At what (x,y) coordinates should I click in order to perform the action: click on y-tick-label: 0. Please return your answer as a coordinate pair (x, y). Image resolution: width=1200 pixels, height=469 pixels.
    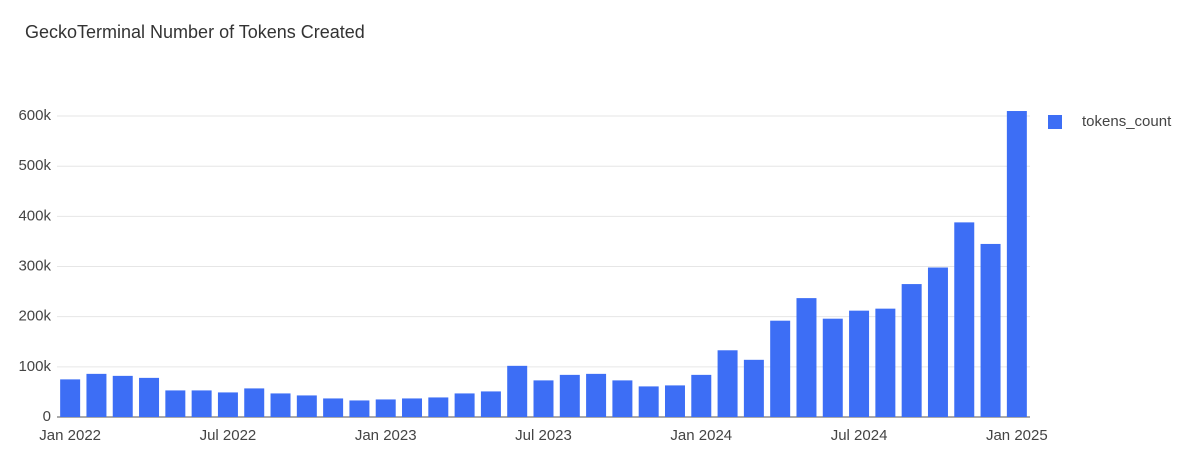
    Looking at the image, I should click on (47, 416).